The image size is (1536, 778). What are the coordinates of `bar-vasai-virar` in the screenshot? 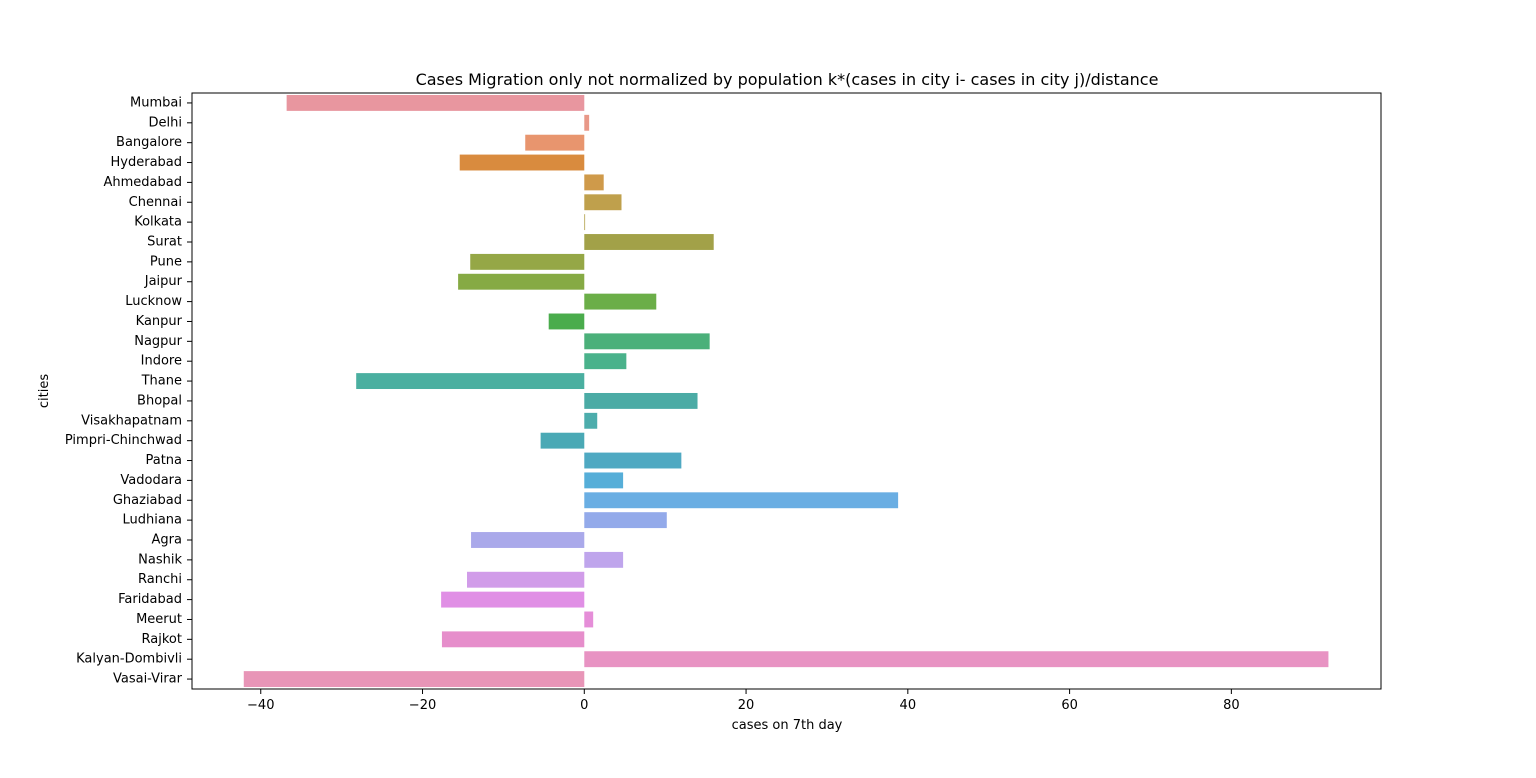 It's located at (414, 679).